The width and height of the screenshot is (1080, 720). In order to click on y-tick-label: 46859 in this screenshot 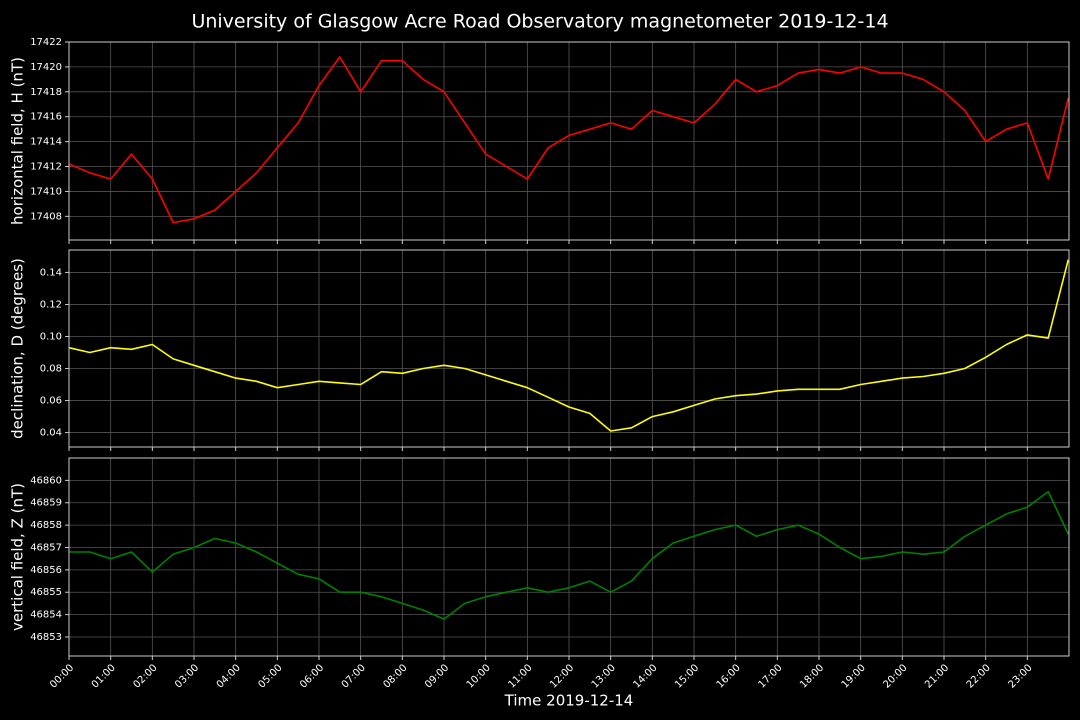, I will do `click(46, 503)`.